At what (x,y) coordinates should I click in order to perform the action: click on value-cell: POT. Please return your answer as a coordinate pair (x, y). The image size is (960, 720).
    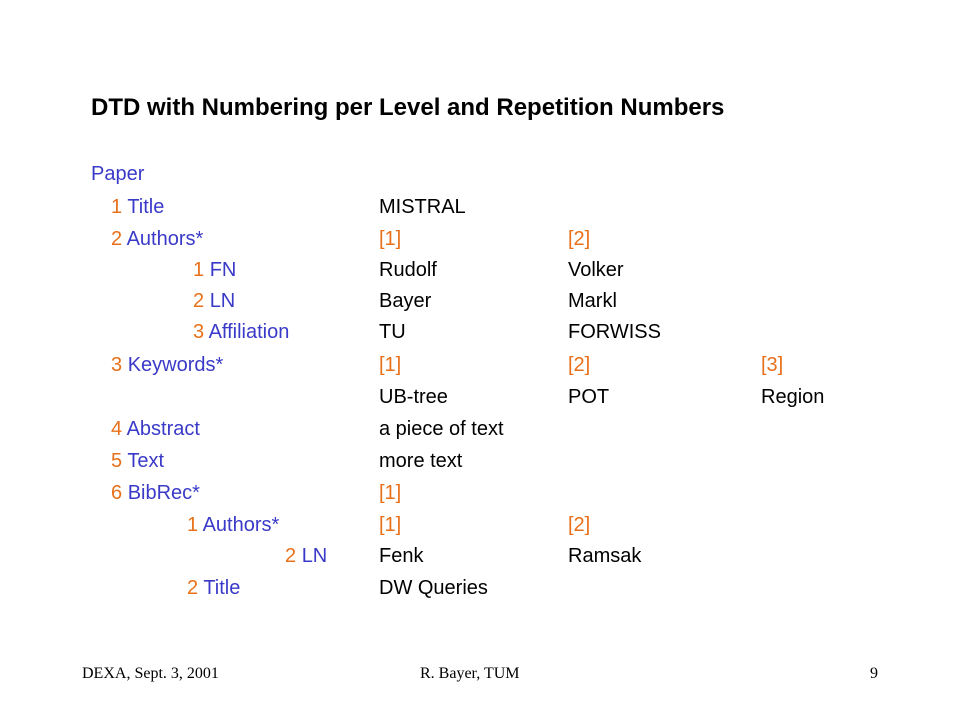
    Looking at the image, I should click on (589, 397).